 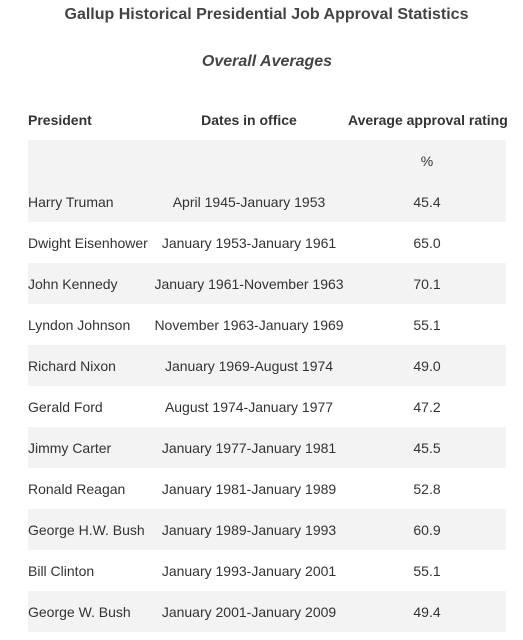 What do you see at coordinates (427, 611) in the screenshot?
I see `approval-rating-cell: 49.4` at bounding box center [427, 611].